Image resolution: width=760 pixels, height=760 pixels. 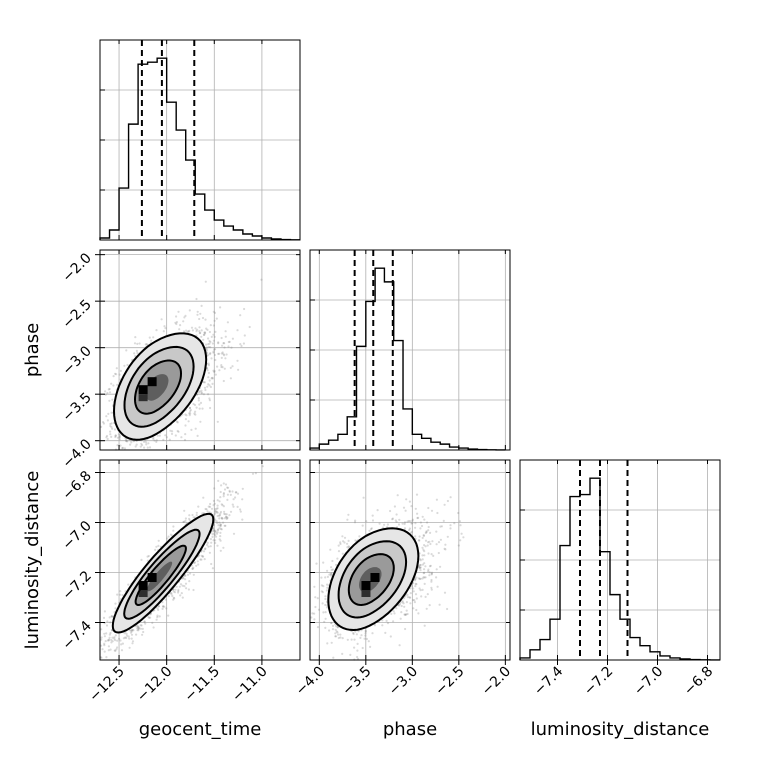 What do you see at coordinates (410, 560) in the screenshot?
I see `panel-frame-phase-vs-luminosity_distance` at bounding box center [410, 560].